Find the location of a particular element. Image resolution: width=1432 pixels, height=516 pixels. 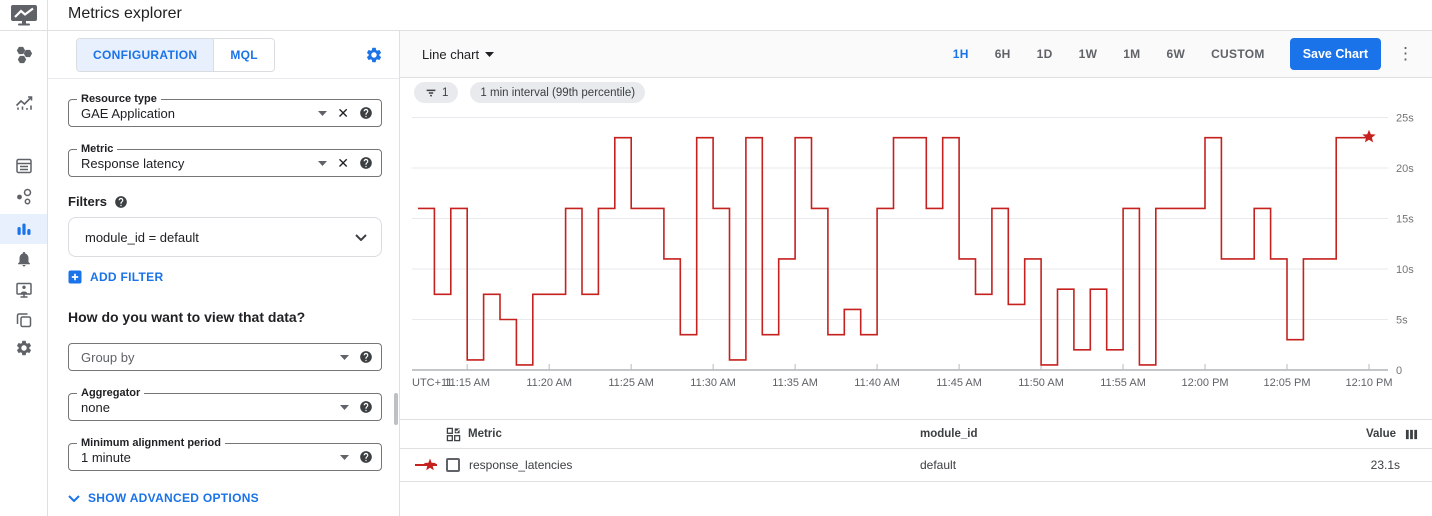

columns-icon is located at coordinates (1411, 434).